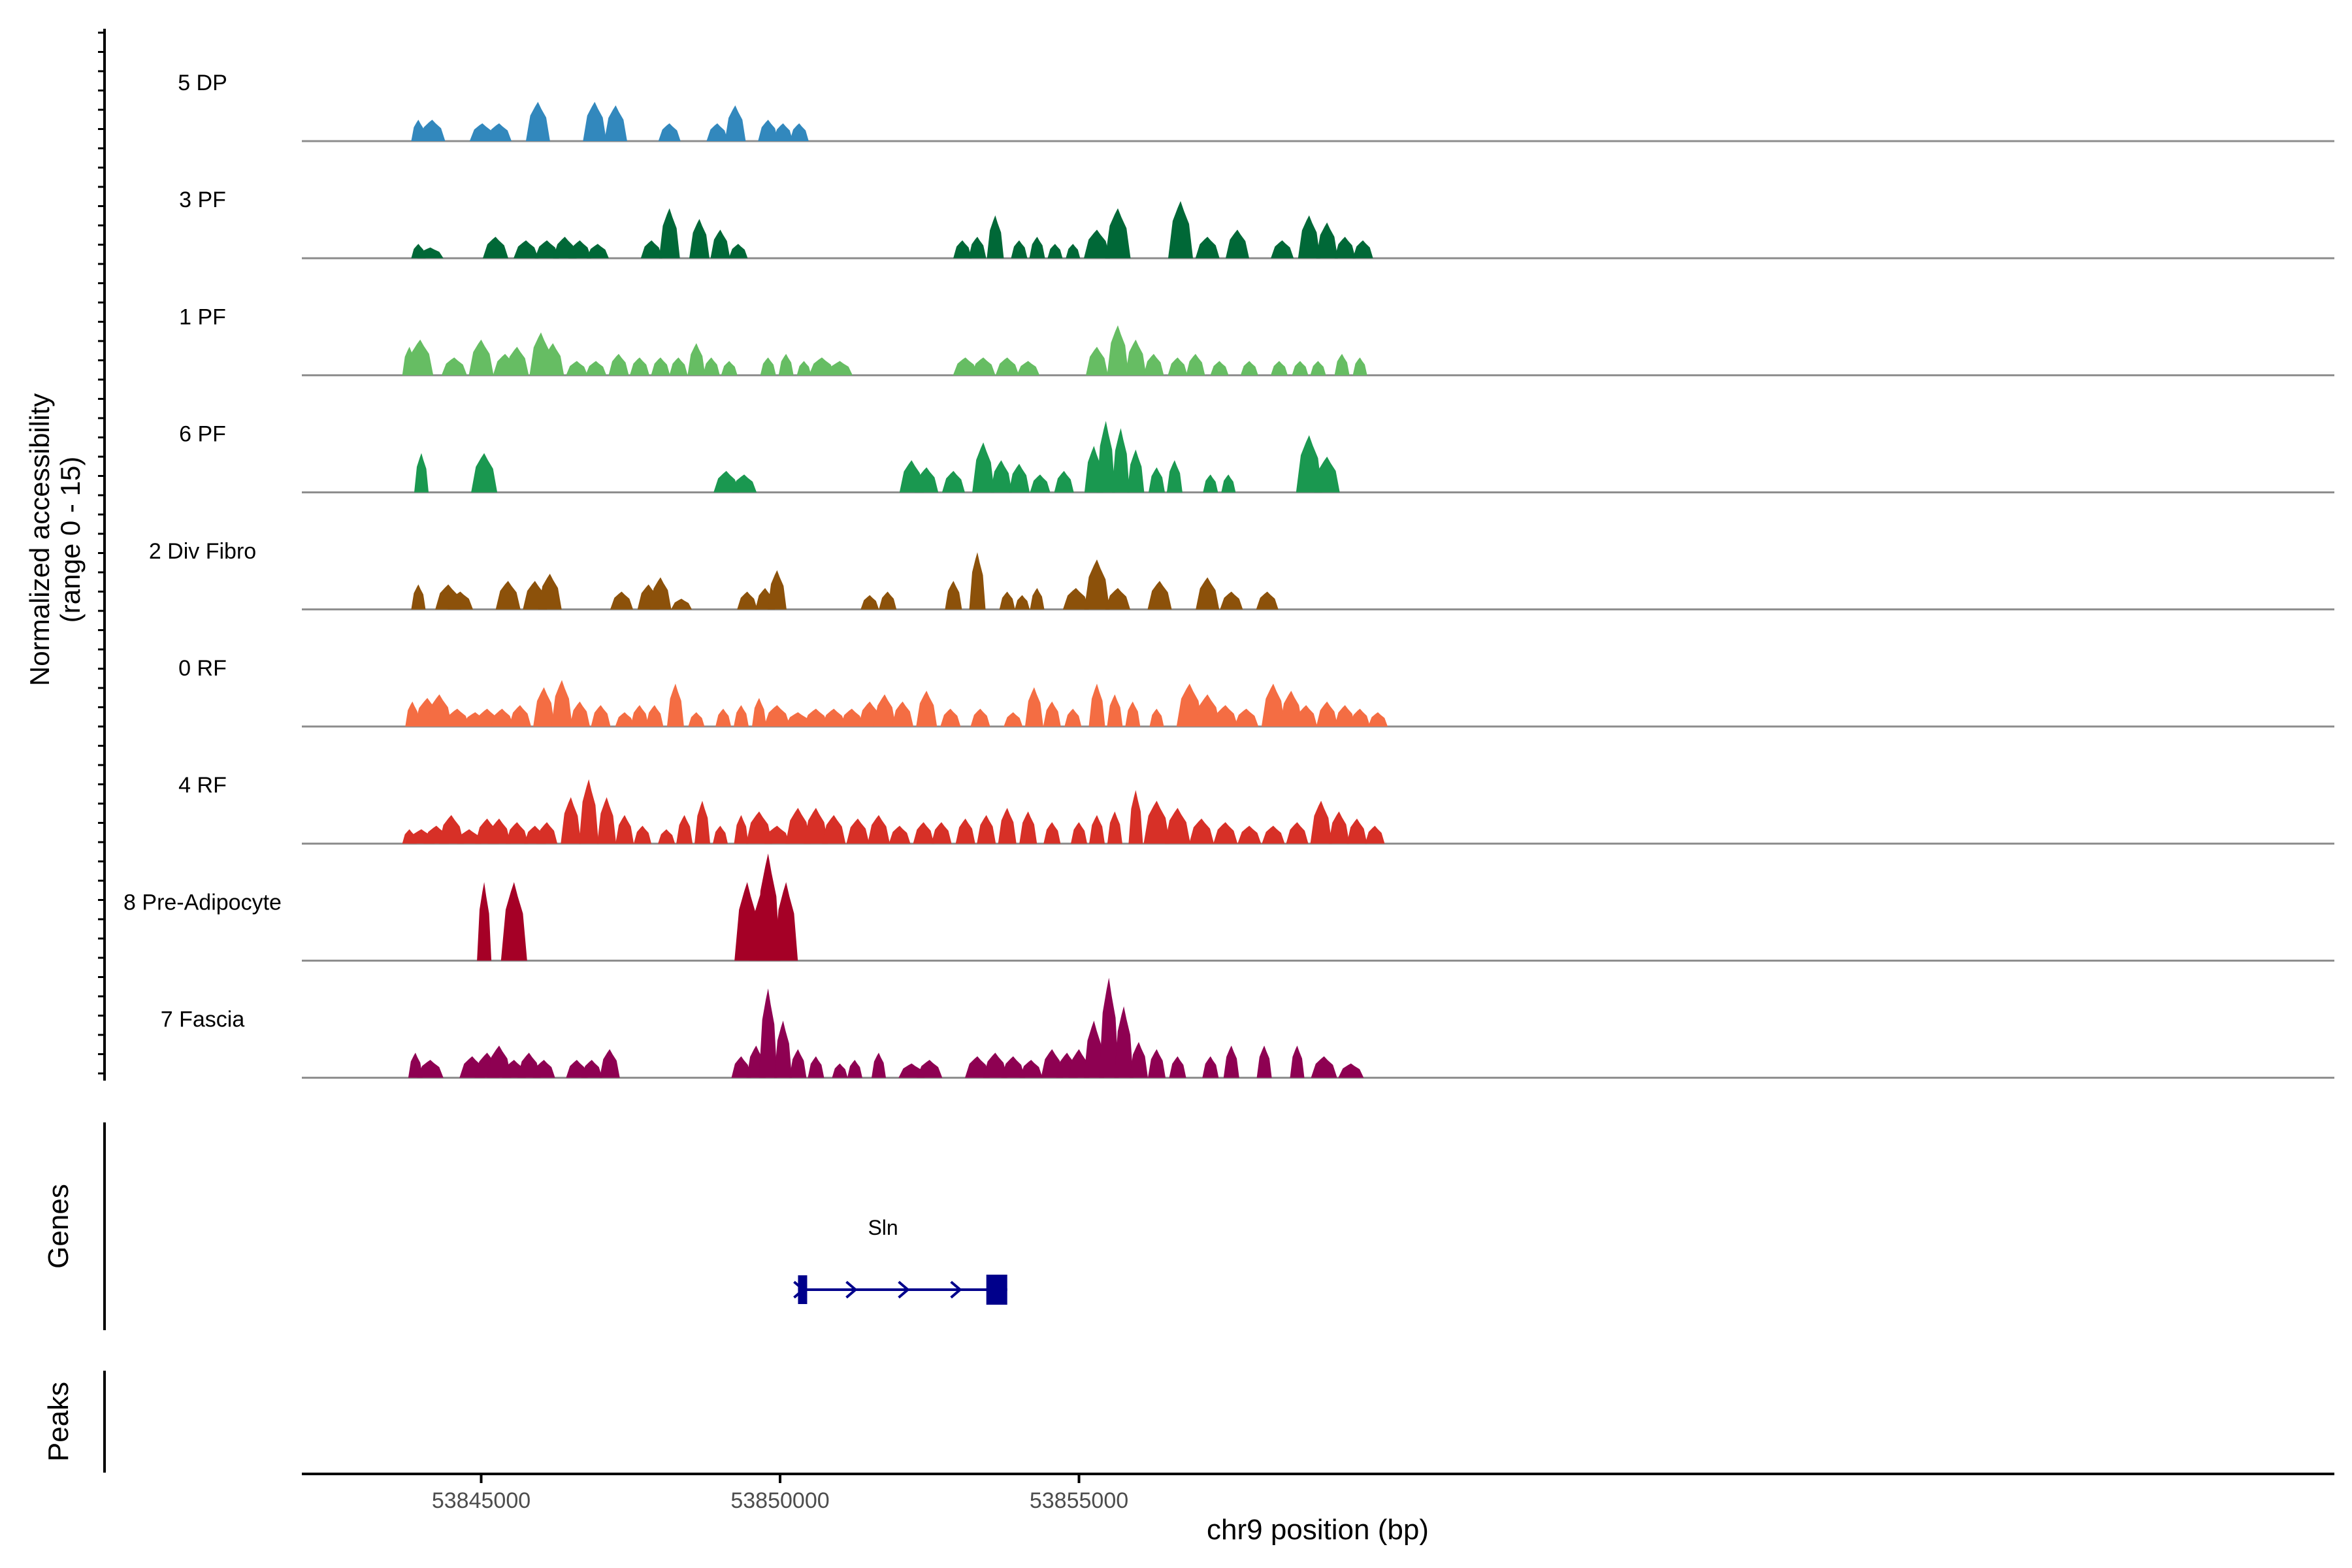 This screenshot has width=2352, height=1568. What do you see at coordinates (202, 551) in the screenshot?
I see `track-label: 2 Div Fibro` at bounding box center [202, 551].